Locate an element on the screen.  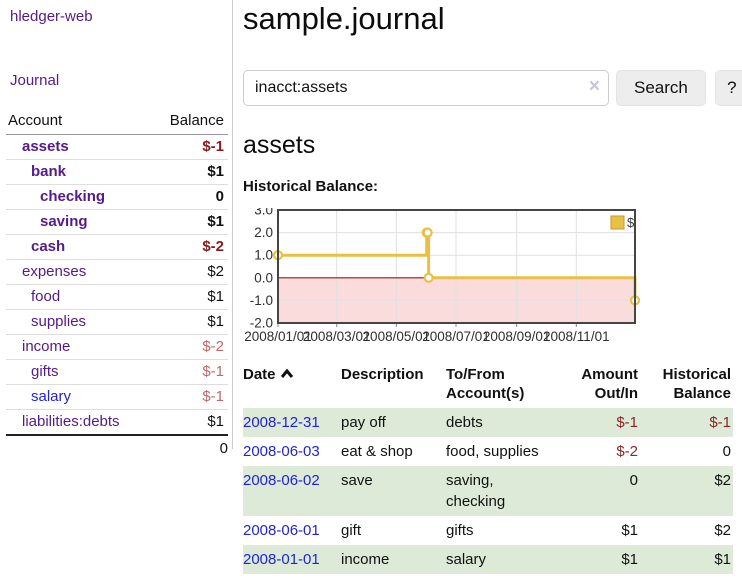
transaction-accounts: gifts is located at coordinates (460, 530).